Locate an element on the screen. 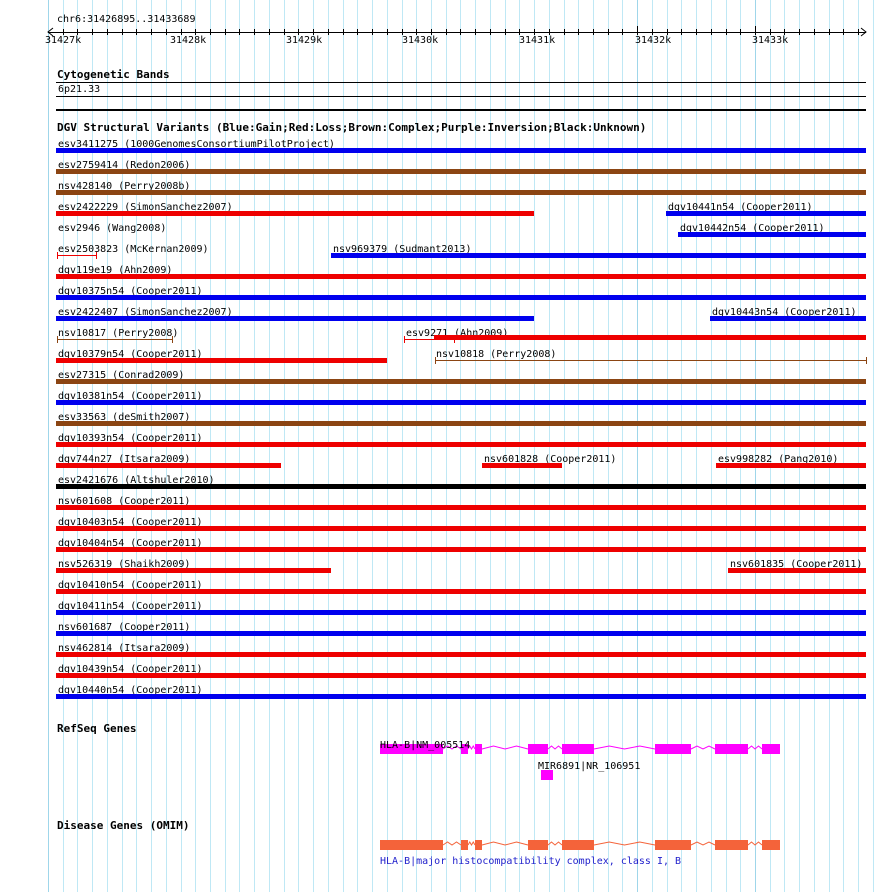 The image size is (890, 892). dgv-variant-label: esv9271 (Ahn2009) is located at coordinates (457, 333).